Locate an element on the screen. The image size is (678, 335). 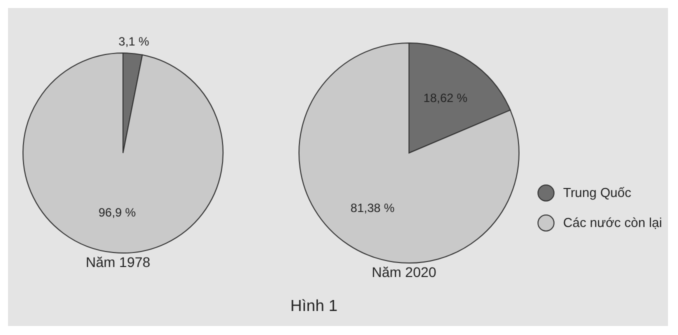
text: Hình 1 is located at coordinates (314, 307).